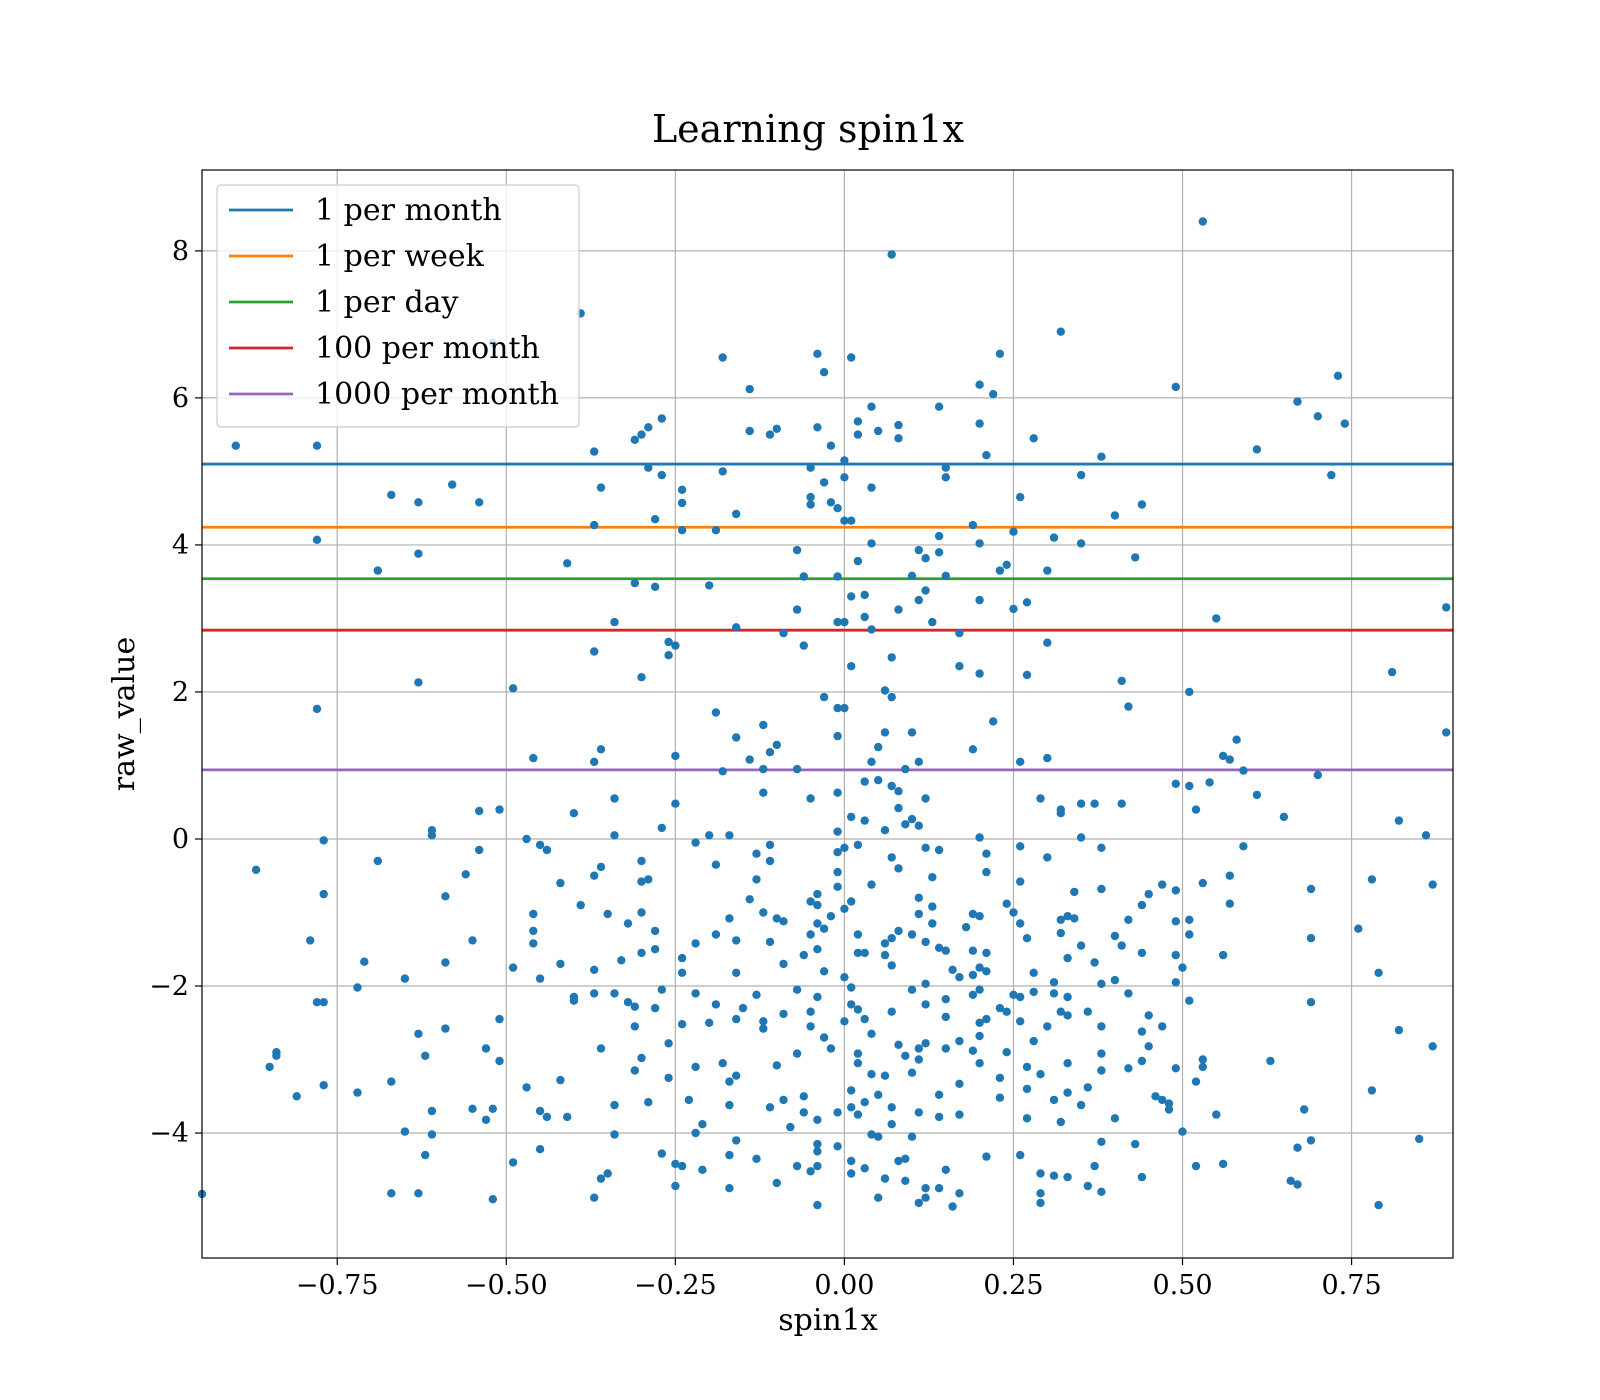 The image size is (1600, 1400). I want to click on y-tick-label: −4, so click(169, 1133).